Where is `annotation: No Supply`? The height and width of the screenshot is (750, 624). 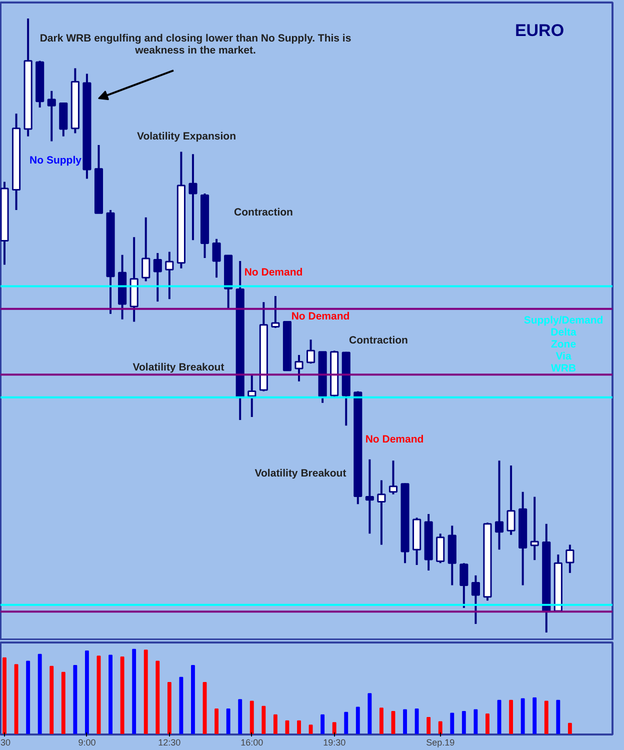 annotation: No Supply is located at coordinates (56, 160).